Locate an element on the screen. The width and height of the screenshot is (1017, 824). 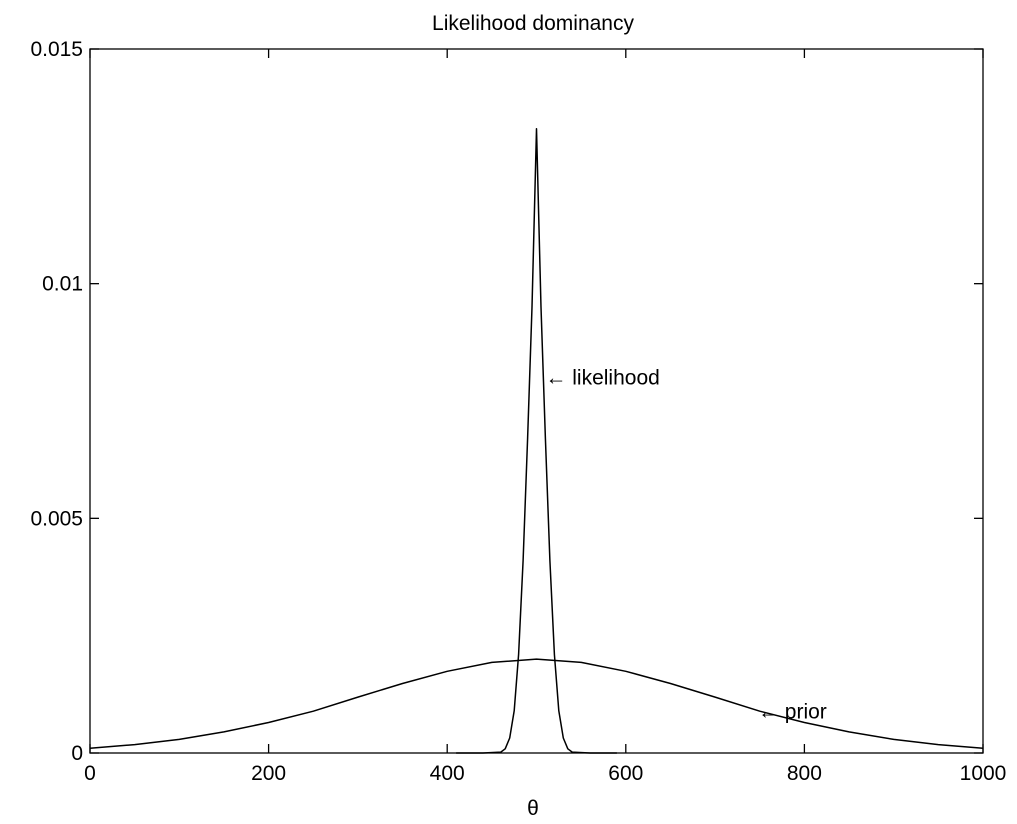
chart-title: Likelihood dominancy is located at coordinates (533, 23).